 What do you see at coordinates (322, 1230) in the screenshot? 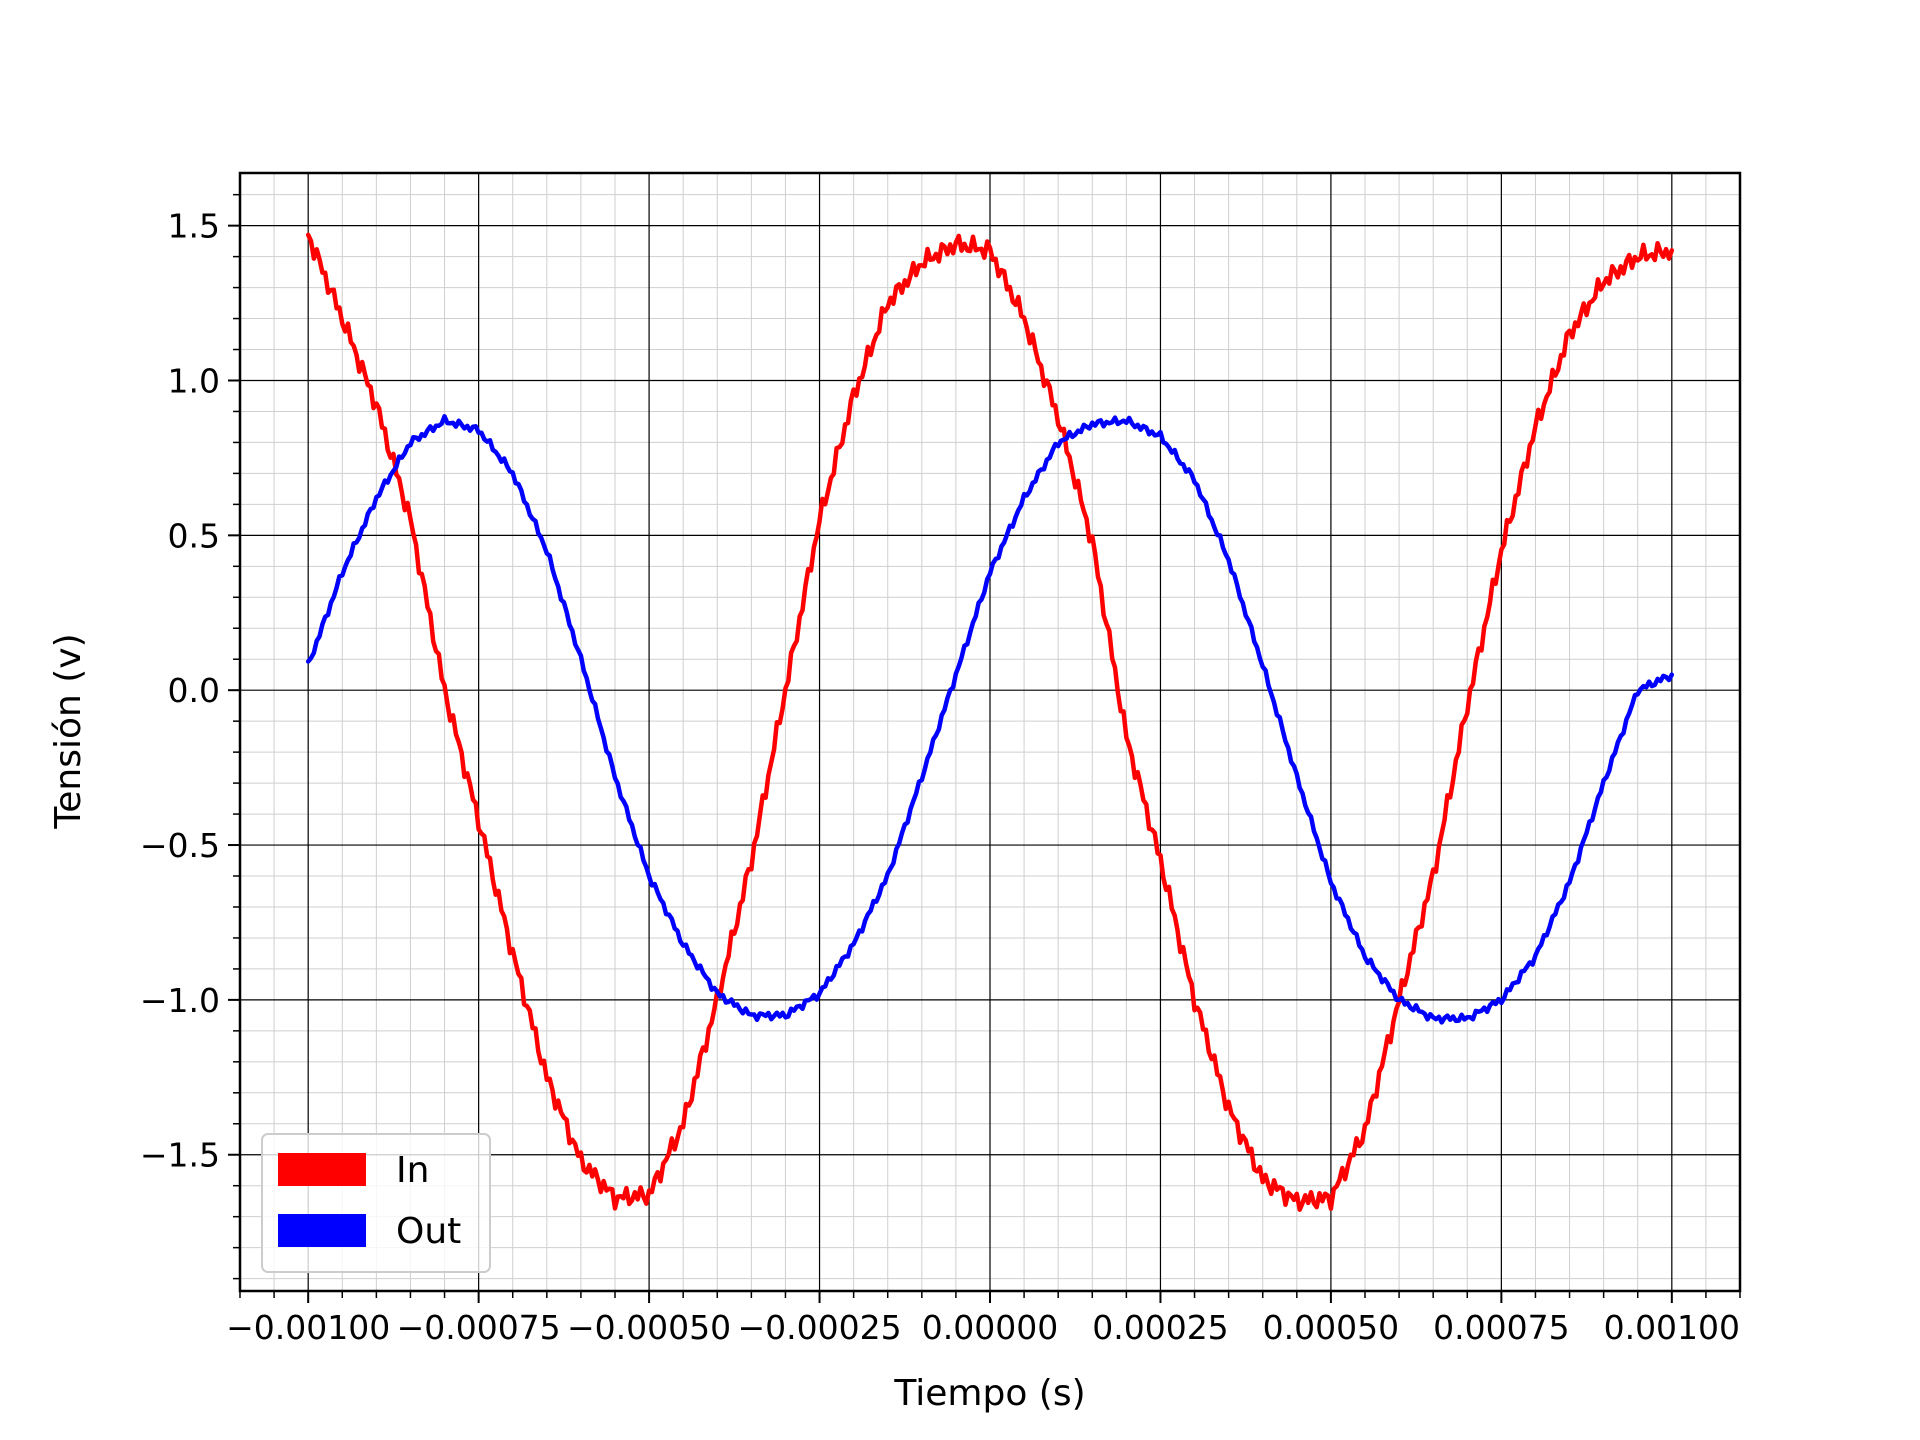
I see `legend-swatch-out` at bounding box center [322, 1230].